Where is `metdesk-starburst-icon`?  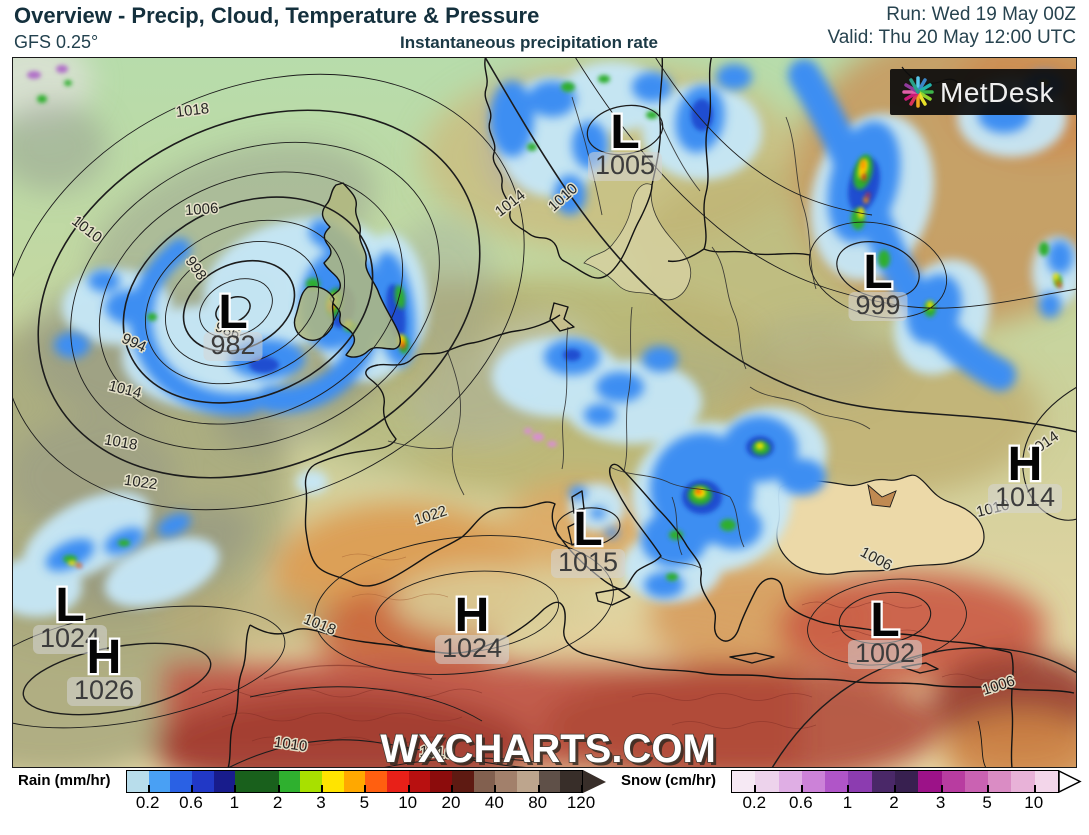 metdesk-starburst-icon is located at coordinates (918, 92).